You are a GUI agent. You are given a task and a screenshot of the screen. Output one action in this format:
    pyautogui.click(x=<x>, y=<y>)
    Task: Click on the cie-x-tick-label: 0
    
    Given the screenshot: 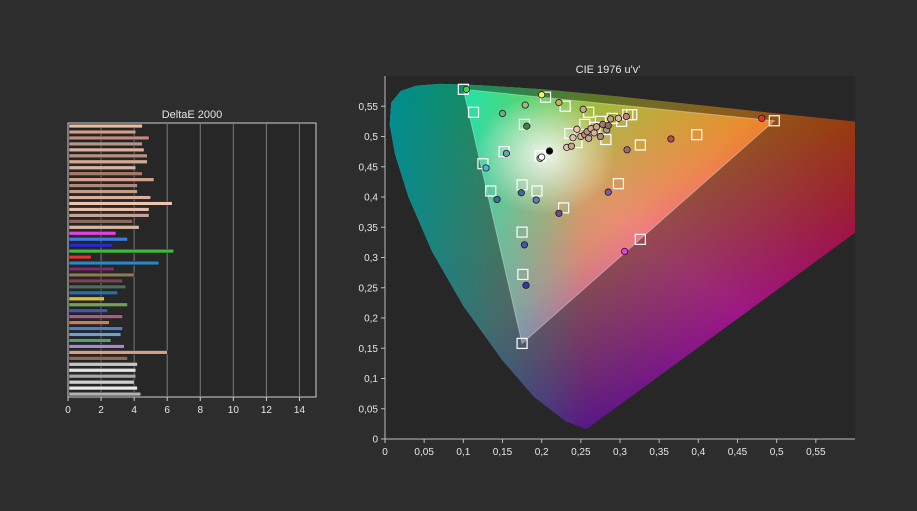 What is the action you would take?
    pyautogui.click(x=385, y=452)
    